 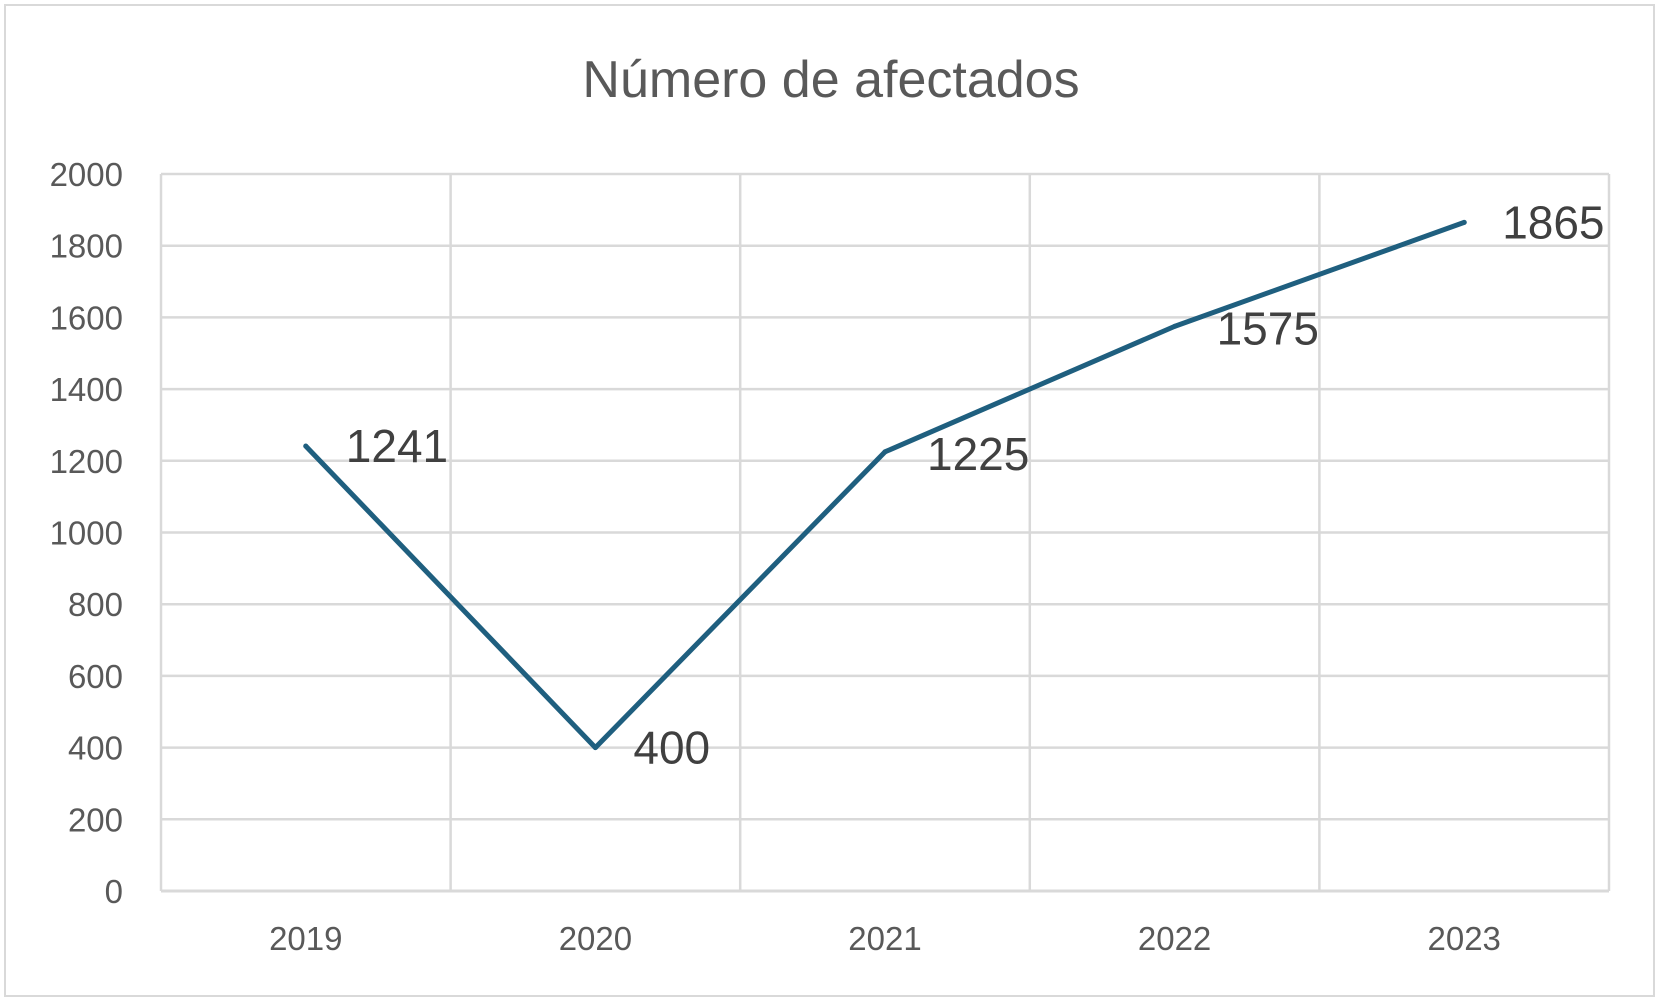 What do you see at coordinates (86, 317) in the screenshot?
I see `y-tick-label-1600: 1600` at bounding box center [86, 317].